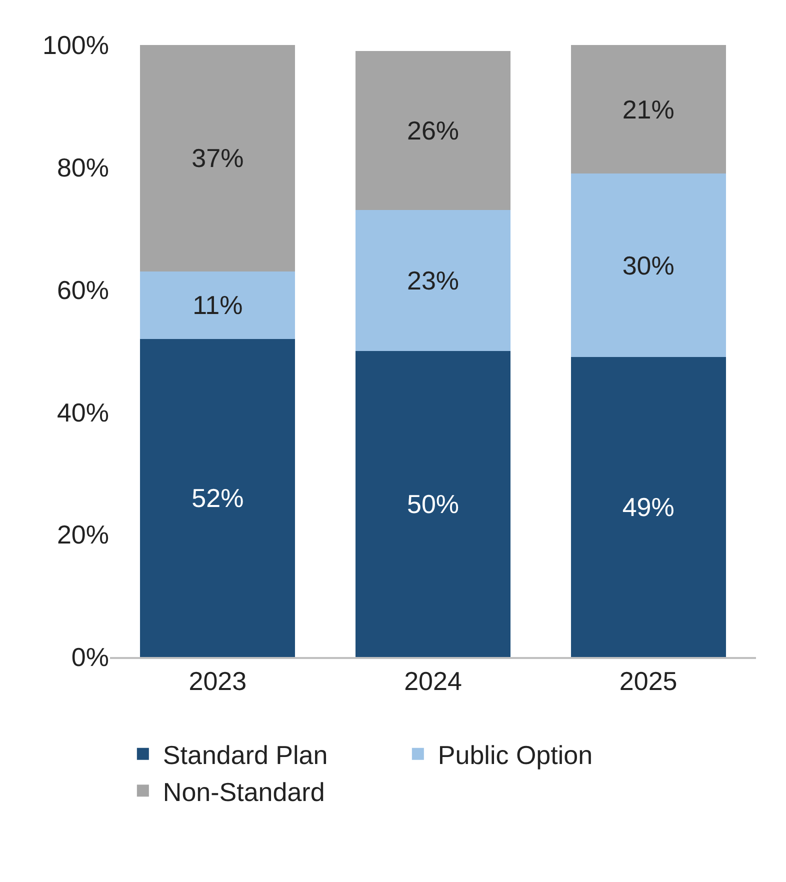 This screenshot has height=882, width=786. I want to click on y-tick-label: 40%, so click(82, 412).